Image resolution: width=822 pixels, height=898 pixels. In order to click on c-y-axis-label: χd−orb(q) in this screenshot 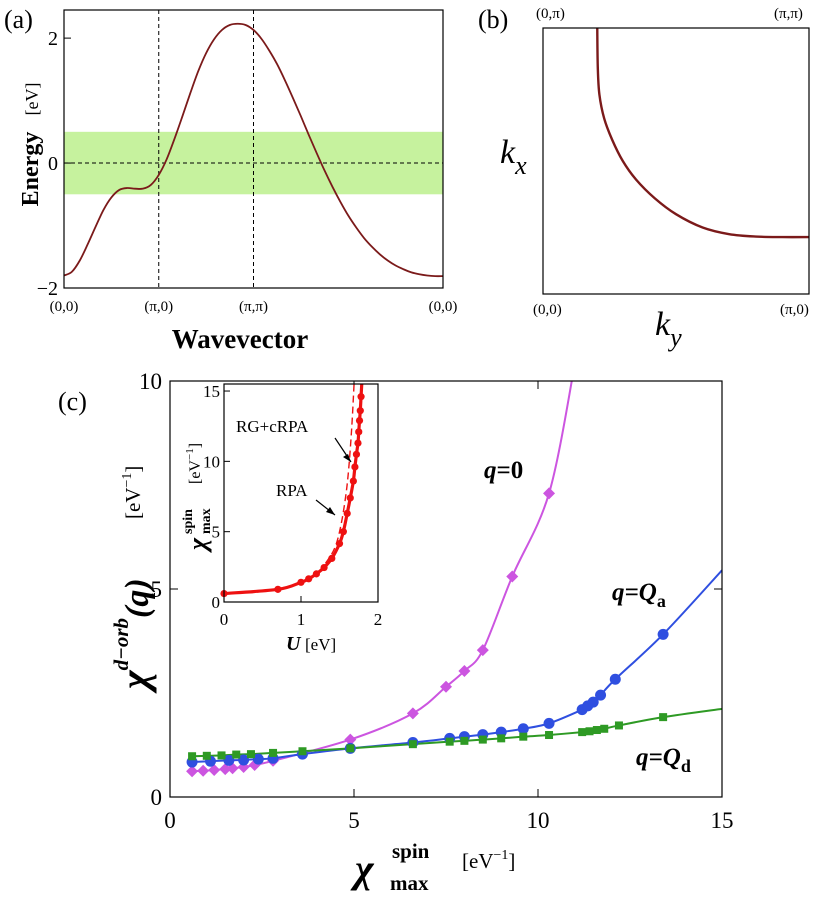, I will do `click(133, 636)`.